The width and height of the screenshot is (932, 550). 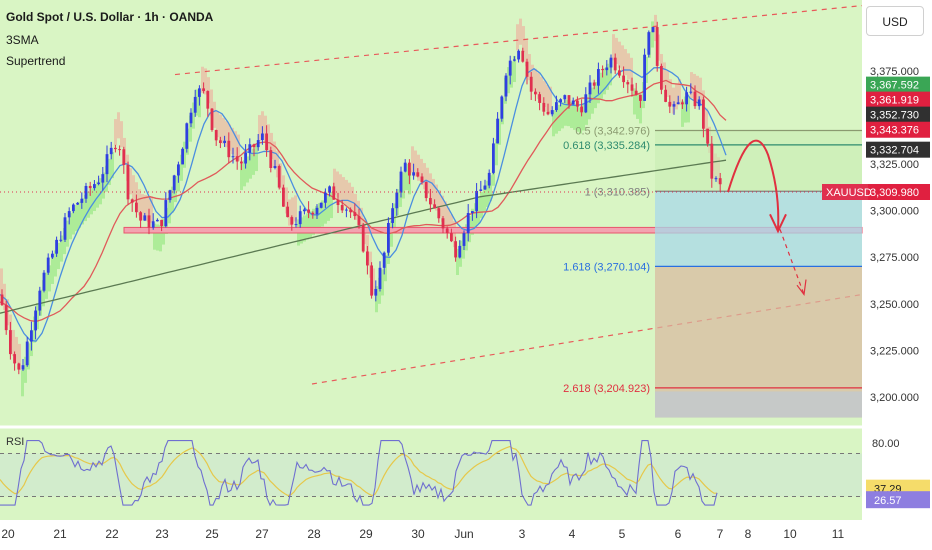 What do you see at coordinates (418, 534) in the screenshot?
I see `x-tick-label: 30` at bounding box center [418, 534].